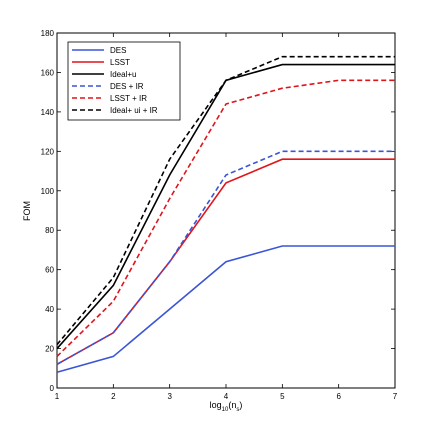  Describe the element at coordinates (118, 50) in the screenshot. I see `legend-label: DES` at that location.